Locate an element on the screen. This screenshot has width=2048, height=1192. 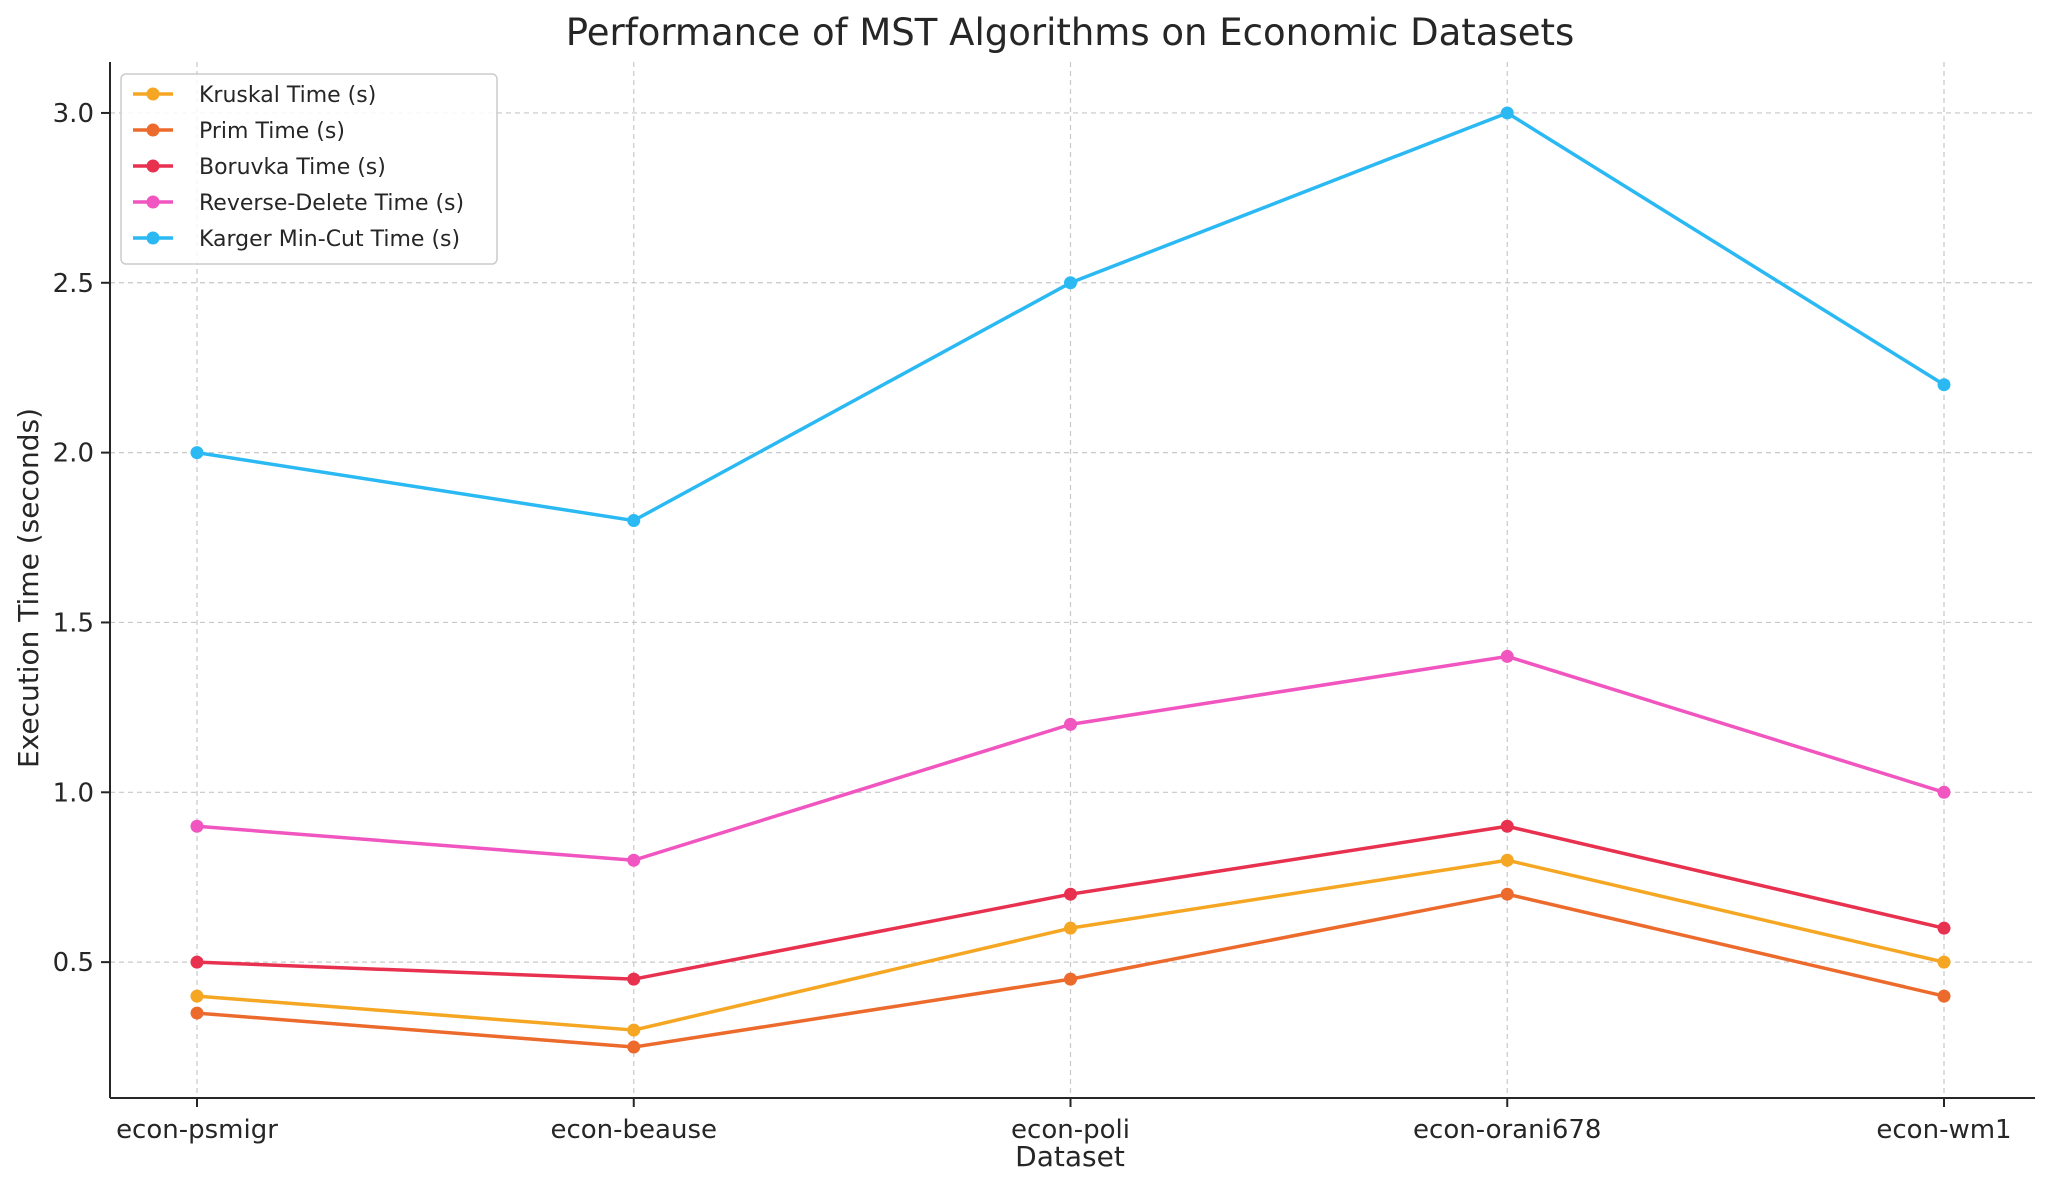
legend-box is located at coordinates (309, 169).